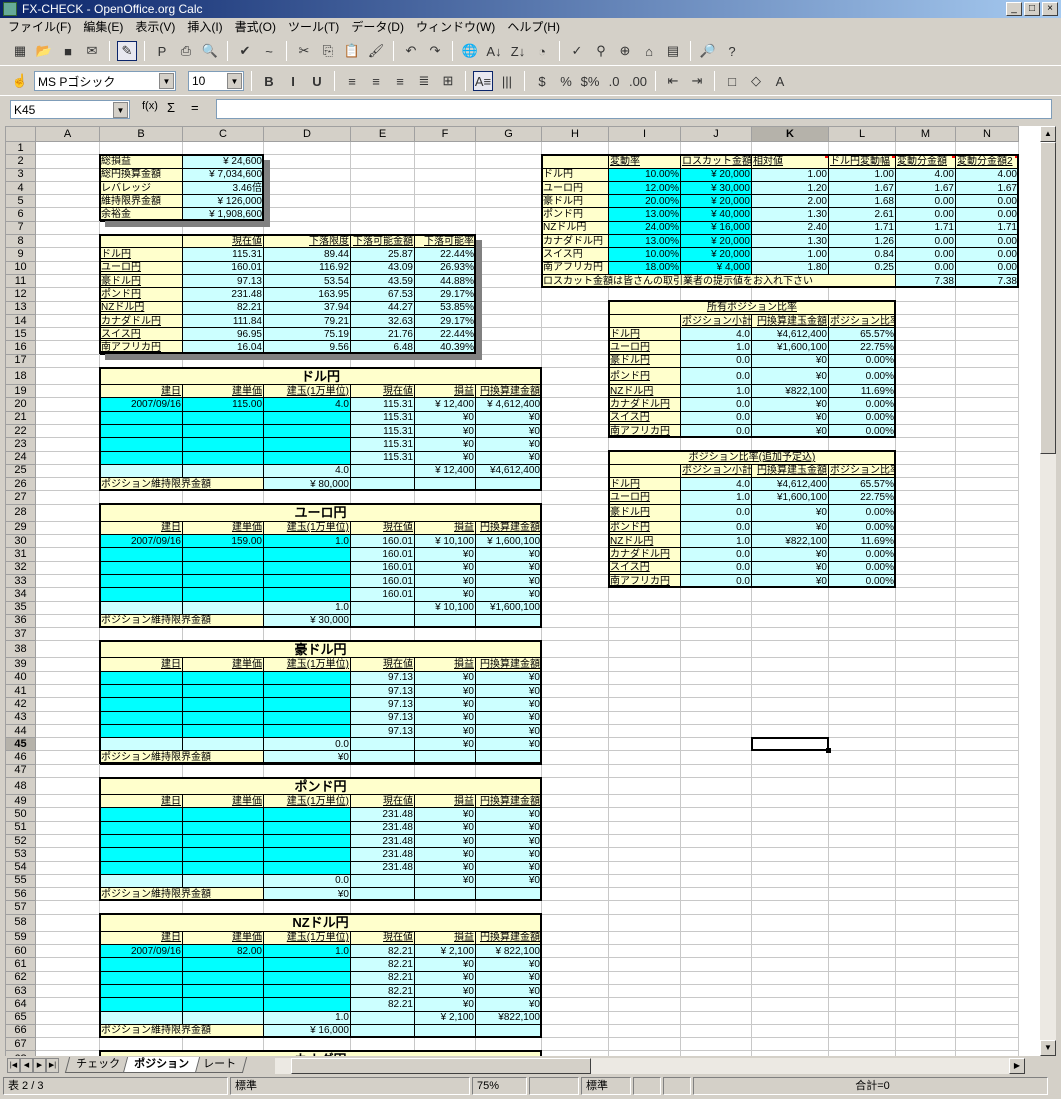 The width and height of the screenshot is (1061, 1099). I want to click on row-header: 63, so click(20, 991).